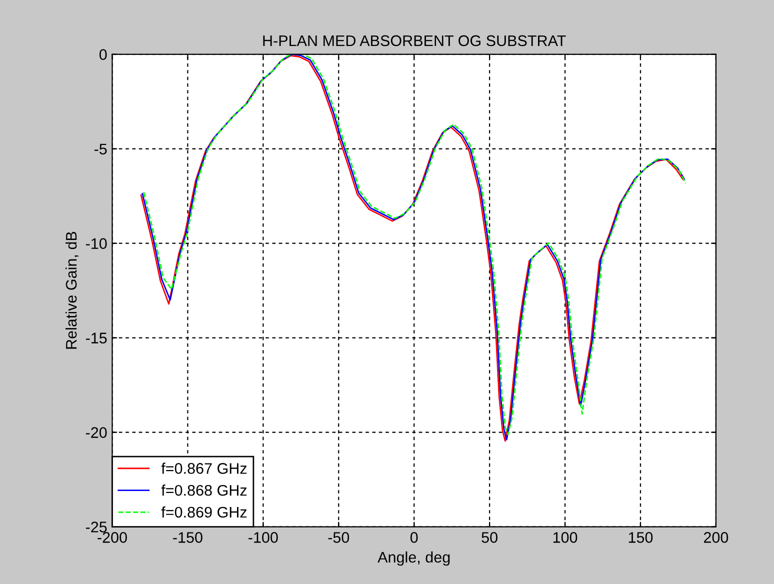 This screenshot has width=774, height=584. I want to click on x-tick-label: 150, so click(640, 537).